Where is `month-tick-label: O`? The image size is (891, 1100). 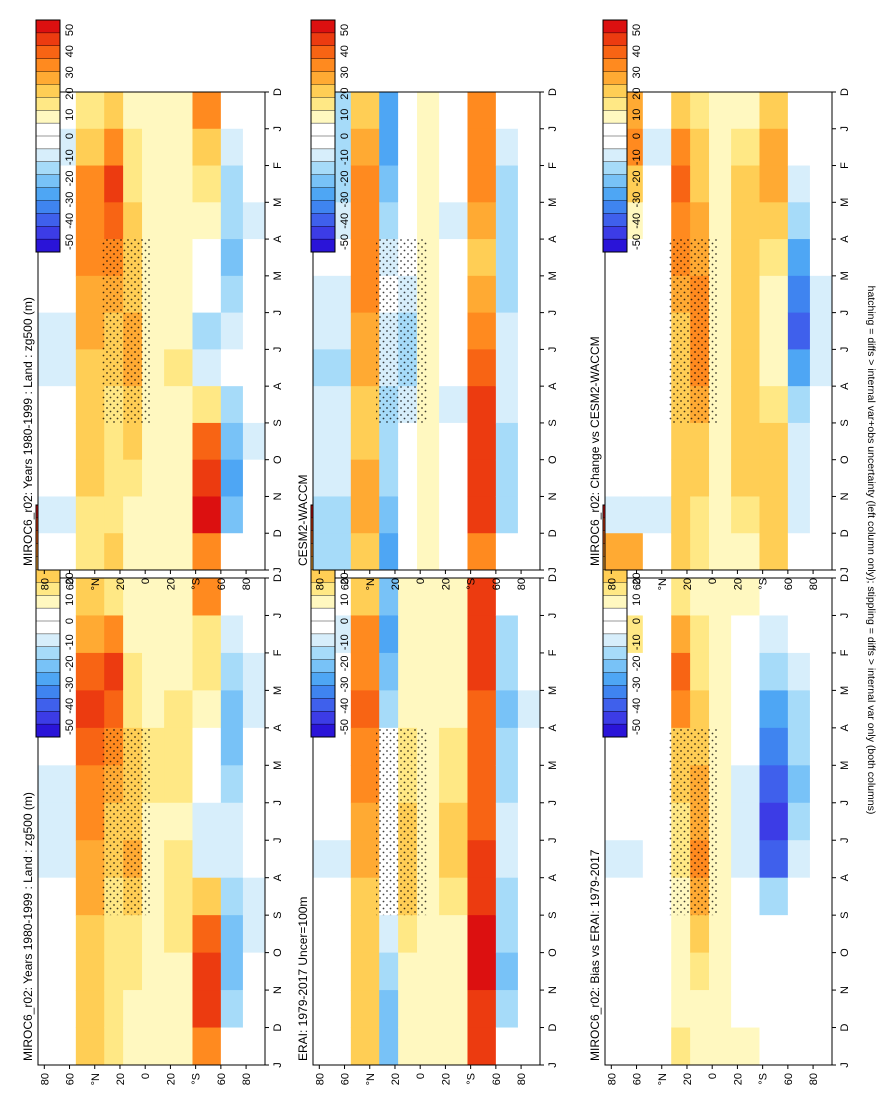 month-tick-label: O is located at coordinates (845, 459).